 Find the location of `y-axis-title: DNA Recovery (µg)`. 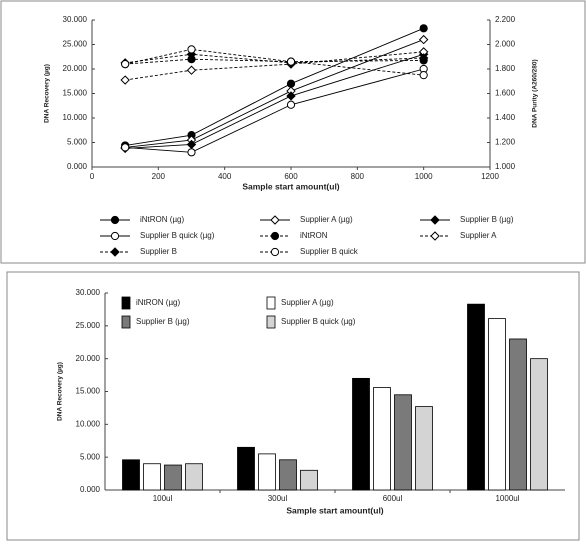

y-axis-title: DNA Recovery (µg) is located at coordinates (47, 93).